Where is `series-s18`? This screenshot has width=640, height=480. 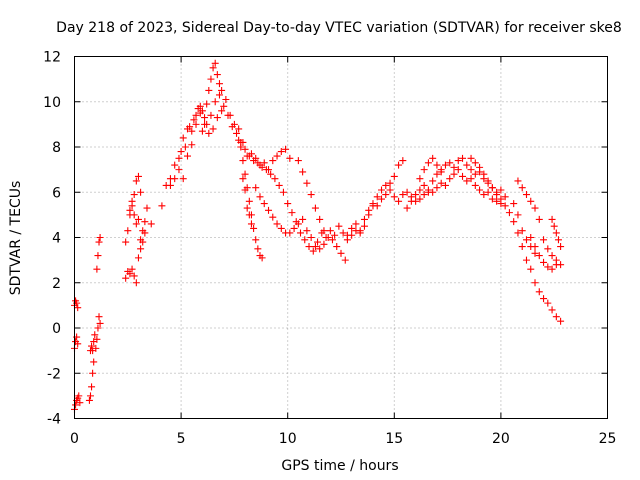
series-s18 is located at coordinates (311, 196).